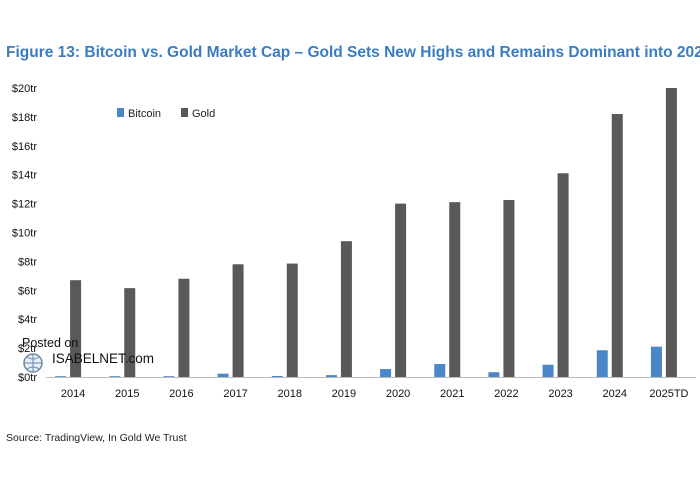 Image resolution: width=700 pixels, height=490 pixels. I want to click on y-tick-label: $8tr, so click(27, 262).